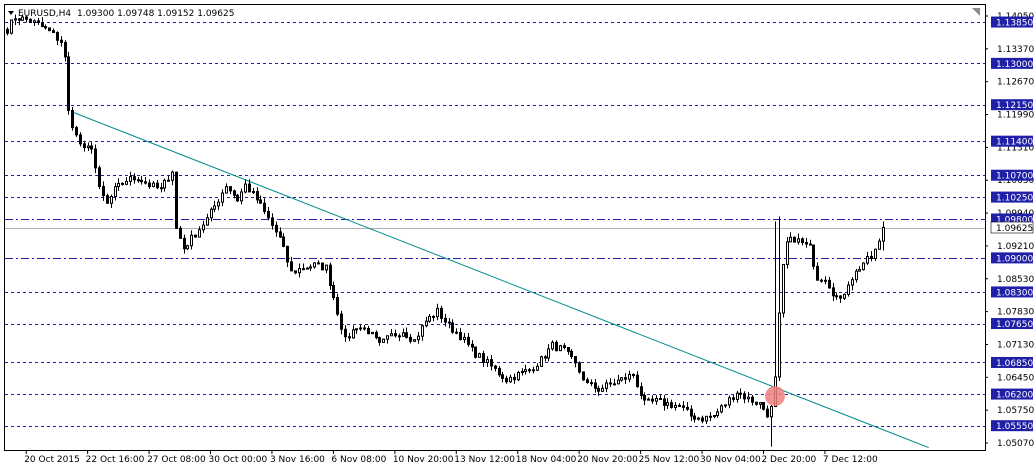  What do you see at coordinates (730, 460) in the screenshot?
I see `x-tick-label: 30 Nov 04:00` at bounding box center [730, 460].